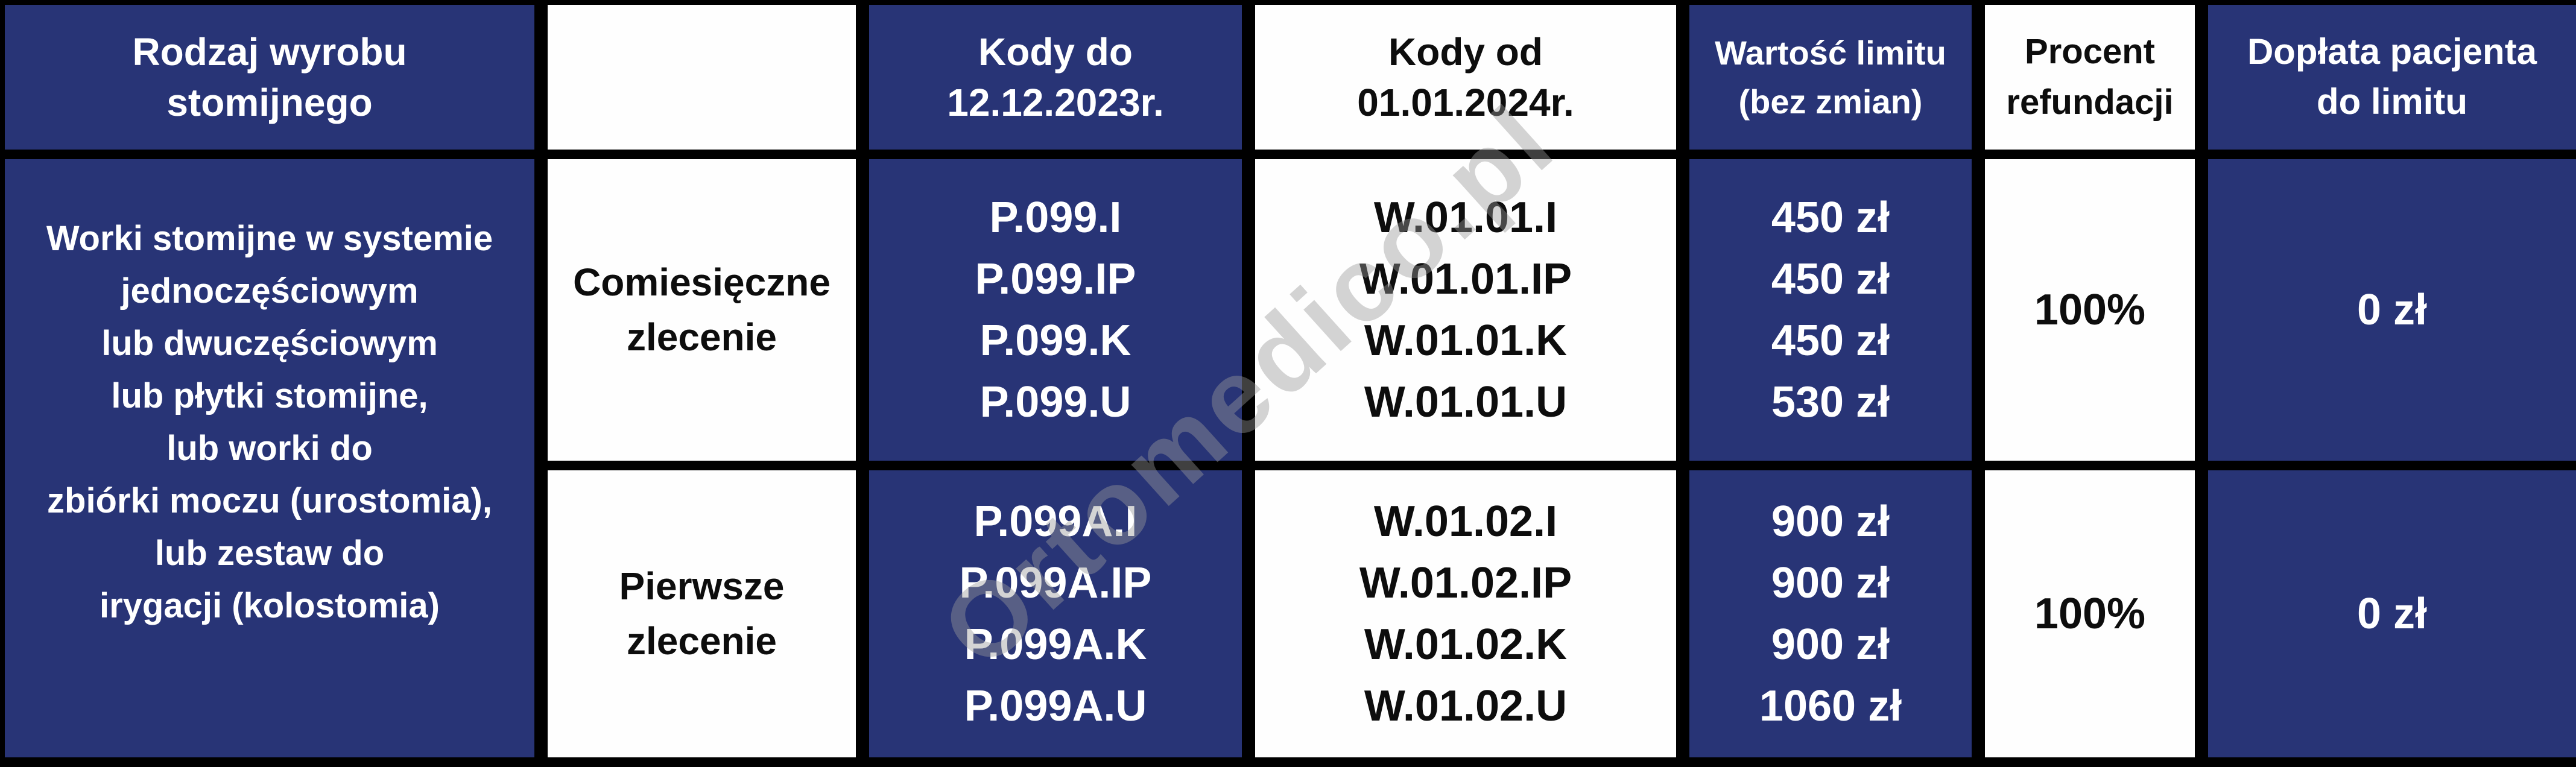 The width and height of the screenshot is (2576, 767). Describe the element at coordinates (2392, 310) in the screenshot. I see `row1-patient-copay: 0 zł` at that location.